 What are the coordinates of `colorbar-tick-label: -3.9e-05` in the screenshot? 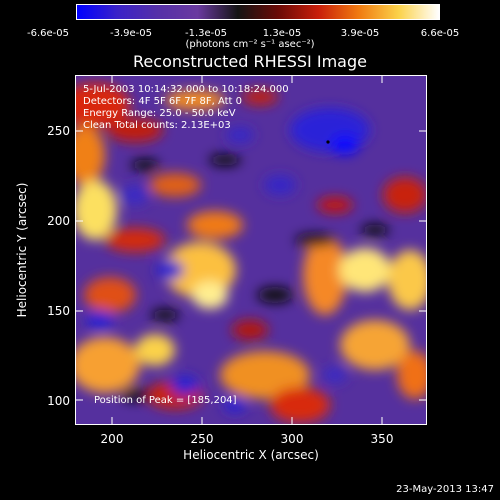 It's located at (131, 33).